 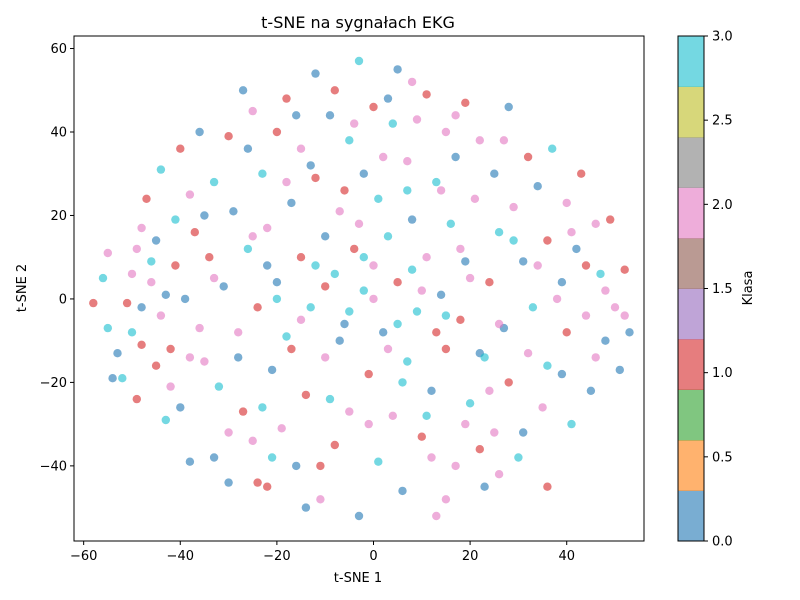 I want to click on chart-title: t-SNE na sygnałach EKG, so click(x=358, y=22).